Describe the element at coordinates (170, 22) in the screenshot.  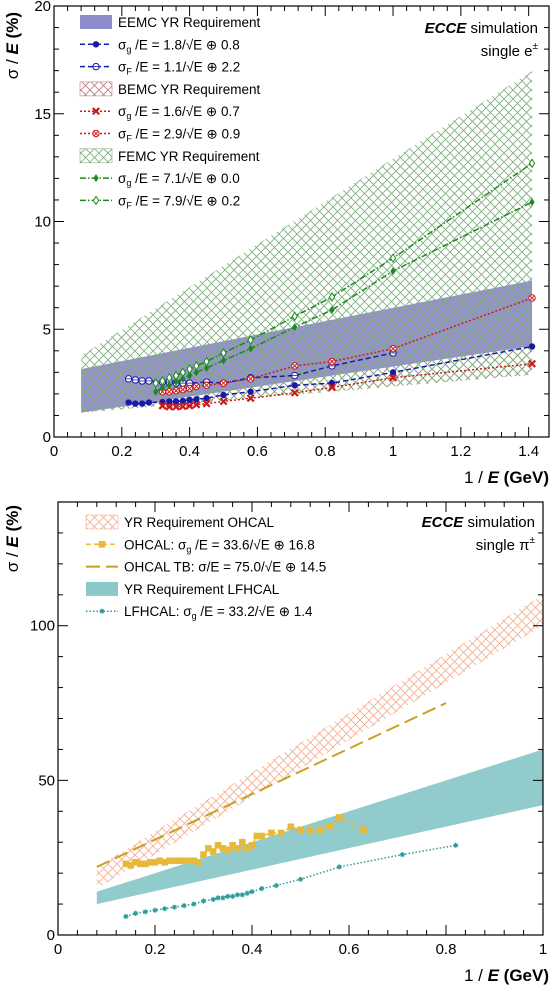
I see `legend-entry-1: EEMC YR Requirement` at that location.